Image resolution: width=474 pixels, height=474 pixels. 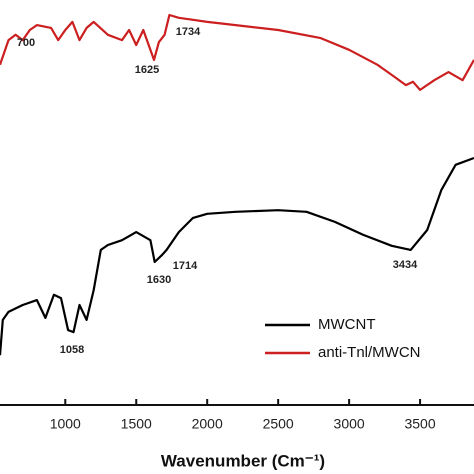 I want to click on x-axis-label: Wavenumber (Cm⁻¹), so click(x=243, y=460).